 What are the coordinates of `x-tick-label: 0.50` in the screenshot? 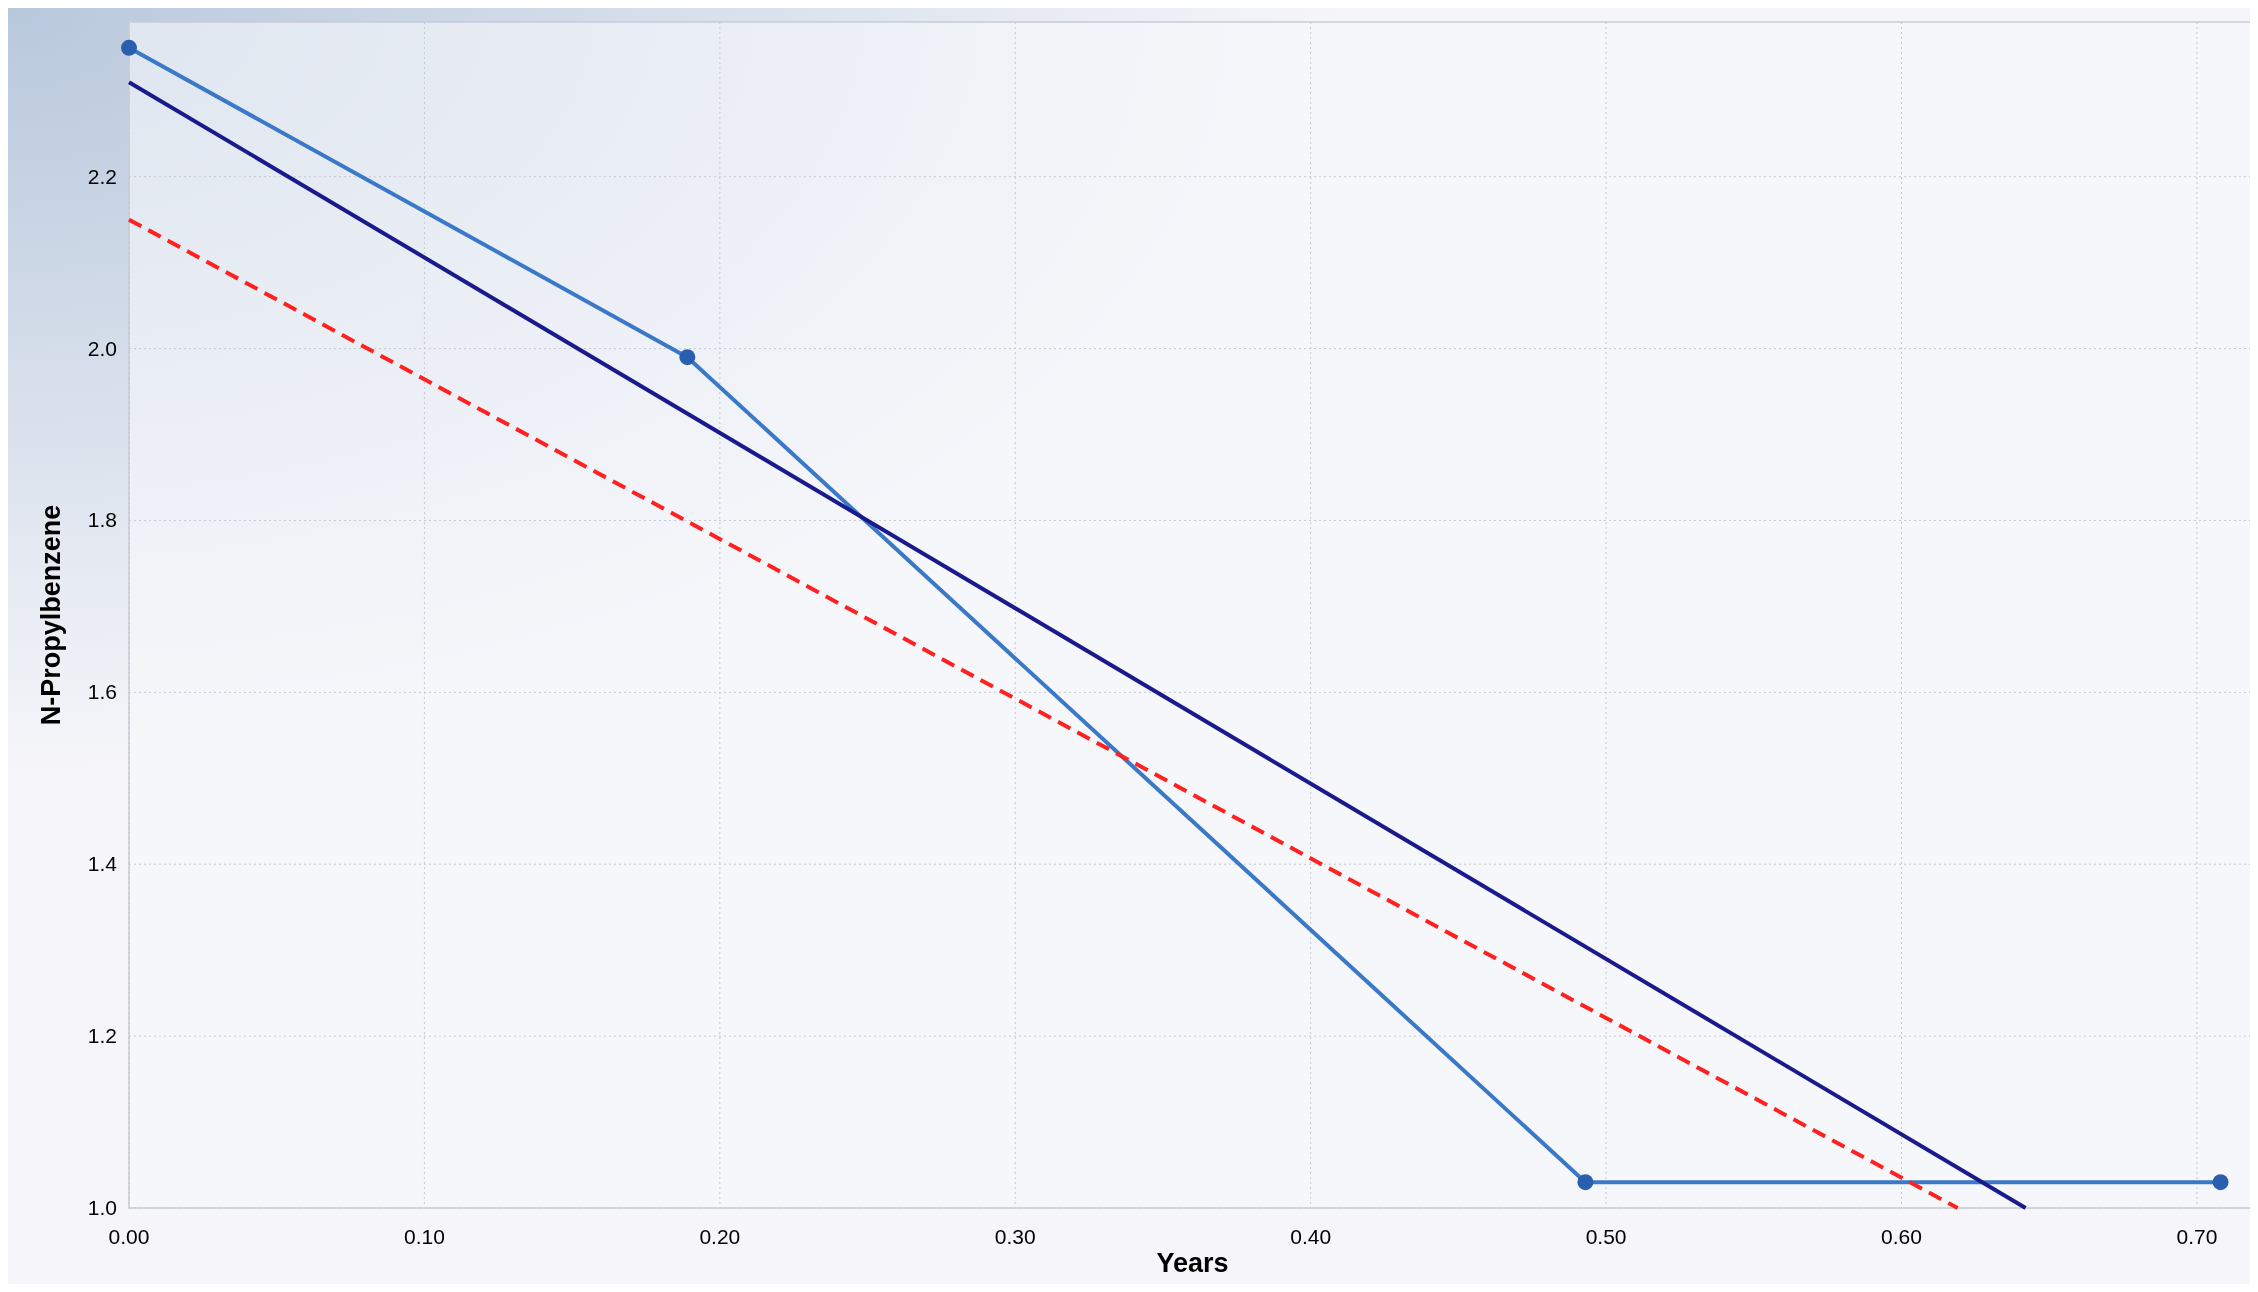 It's located at (1606, 1236).